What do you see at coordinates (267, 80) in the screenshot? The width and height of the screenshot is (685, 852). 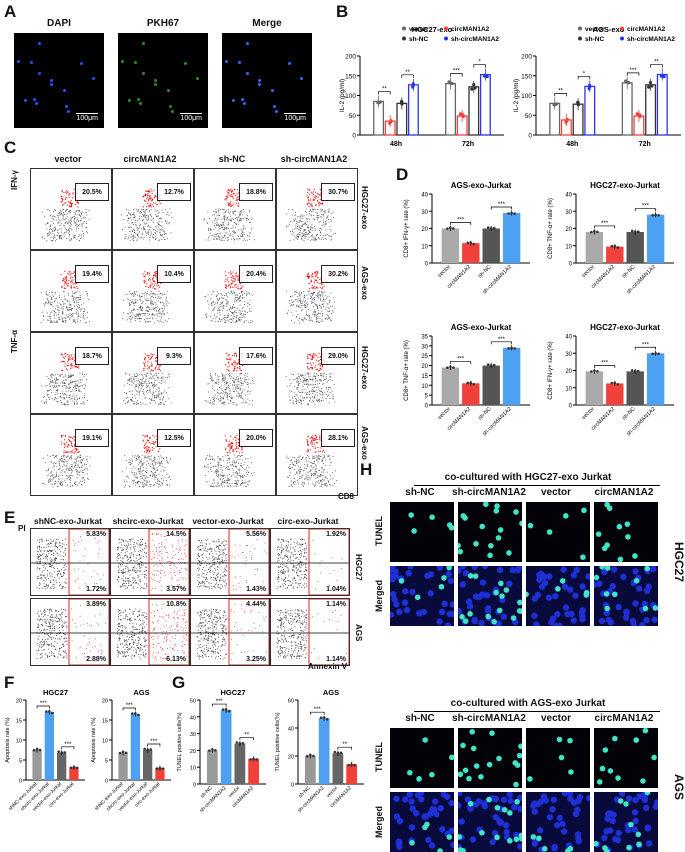 I see `merge-micrograph: 100μm` at bounding box center [267, 80].